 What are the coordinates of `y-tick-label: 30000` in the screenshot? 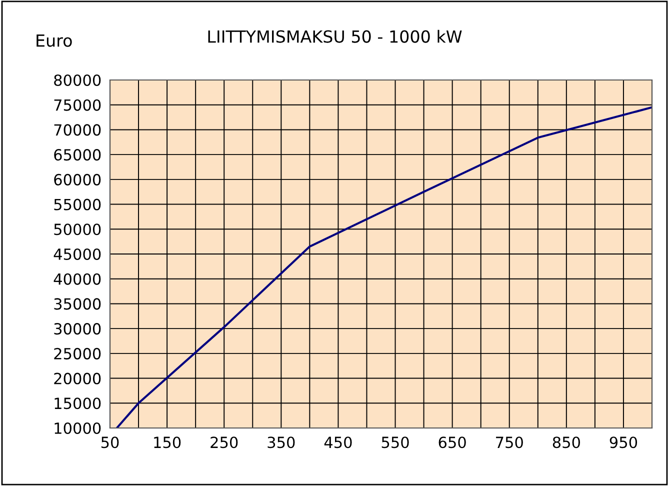 It's located at (77, 329).